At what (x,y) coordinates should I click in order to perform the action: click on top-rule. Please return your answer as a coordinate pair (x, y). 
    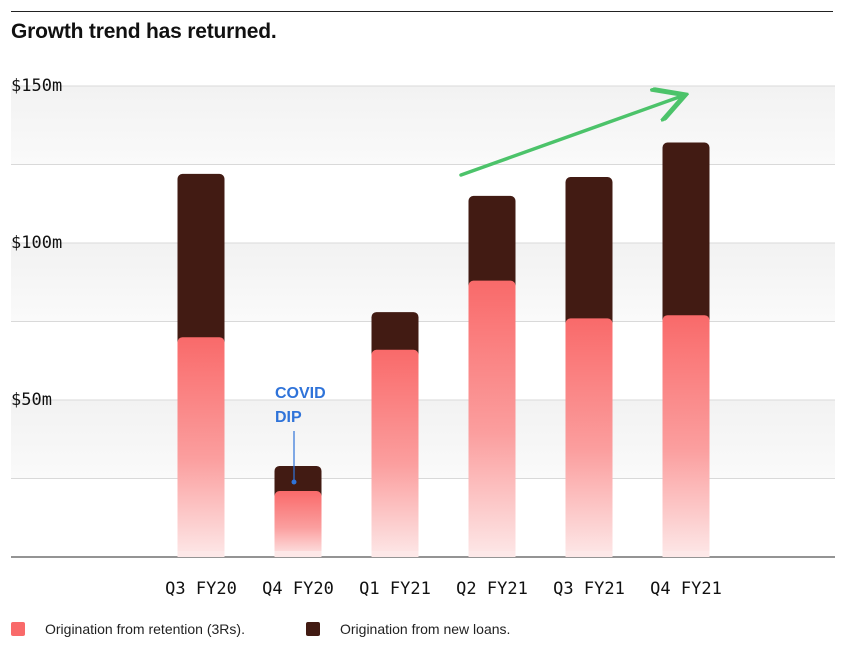
    Looking at the image, I should click on (422, 11).